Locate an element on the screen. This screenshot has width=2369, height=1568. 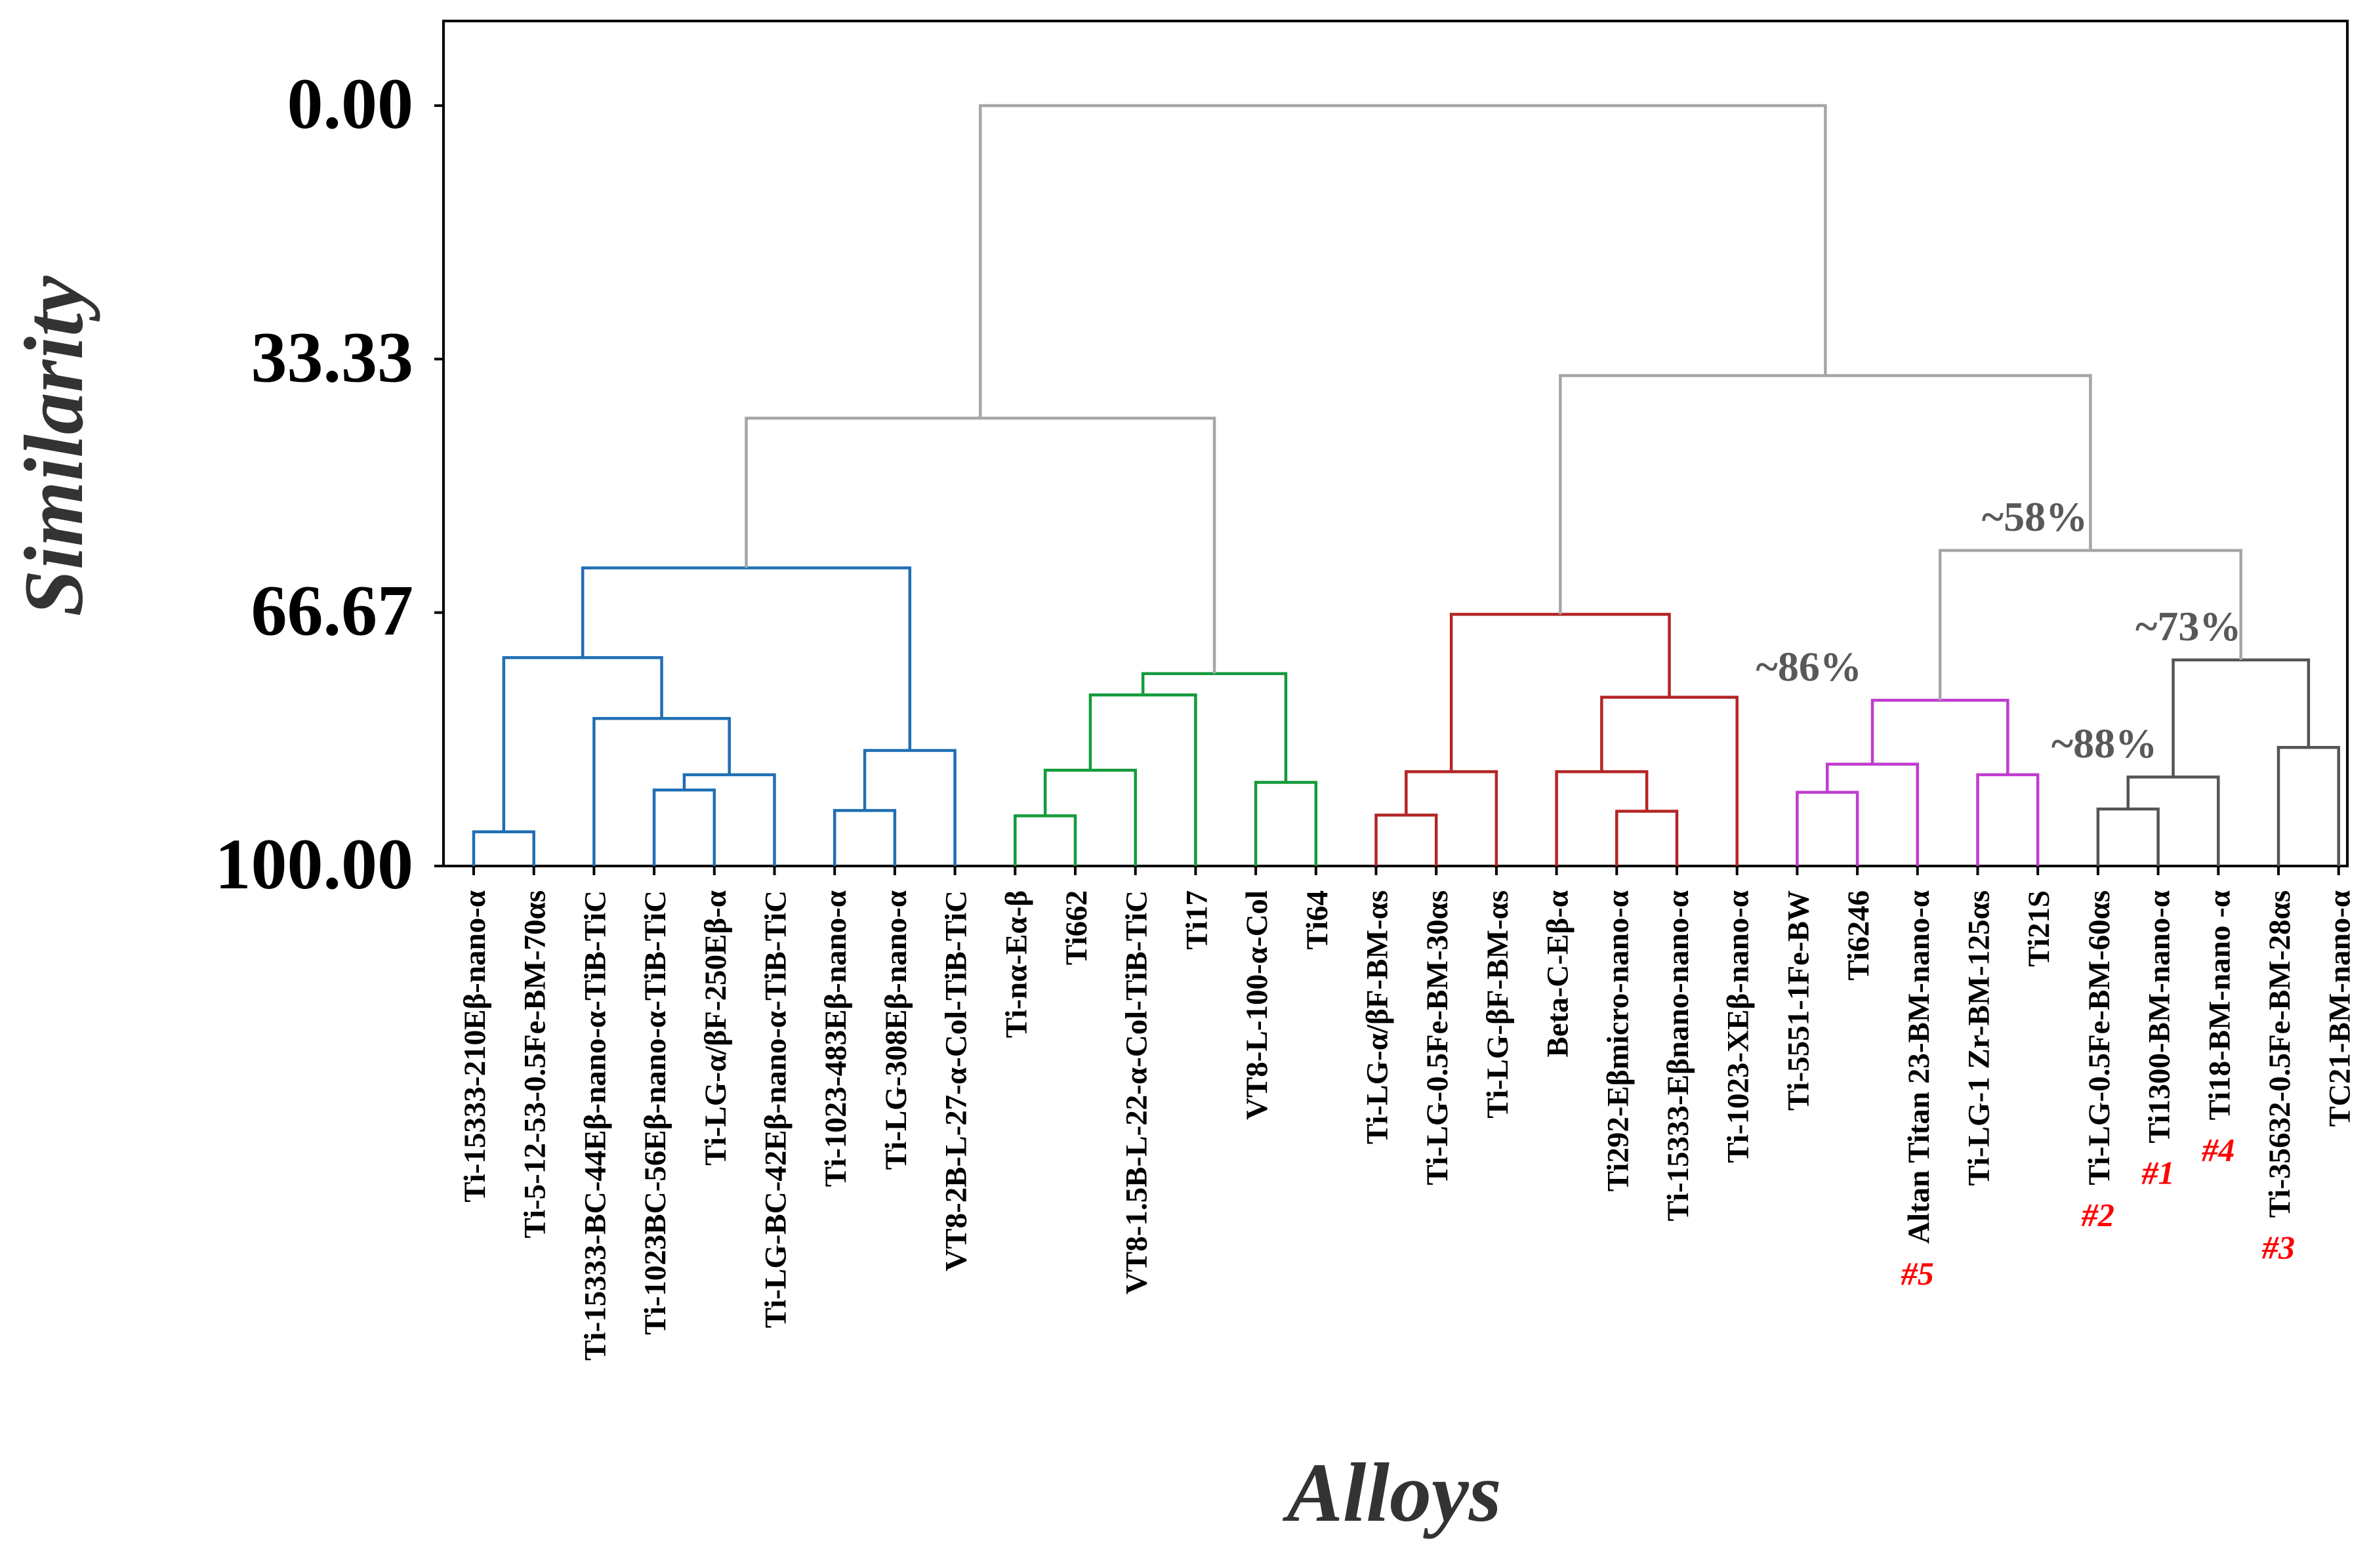
leaf-label: Ti-LG-308Eβ-nano-α is located at coordinates (896, 1030).